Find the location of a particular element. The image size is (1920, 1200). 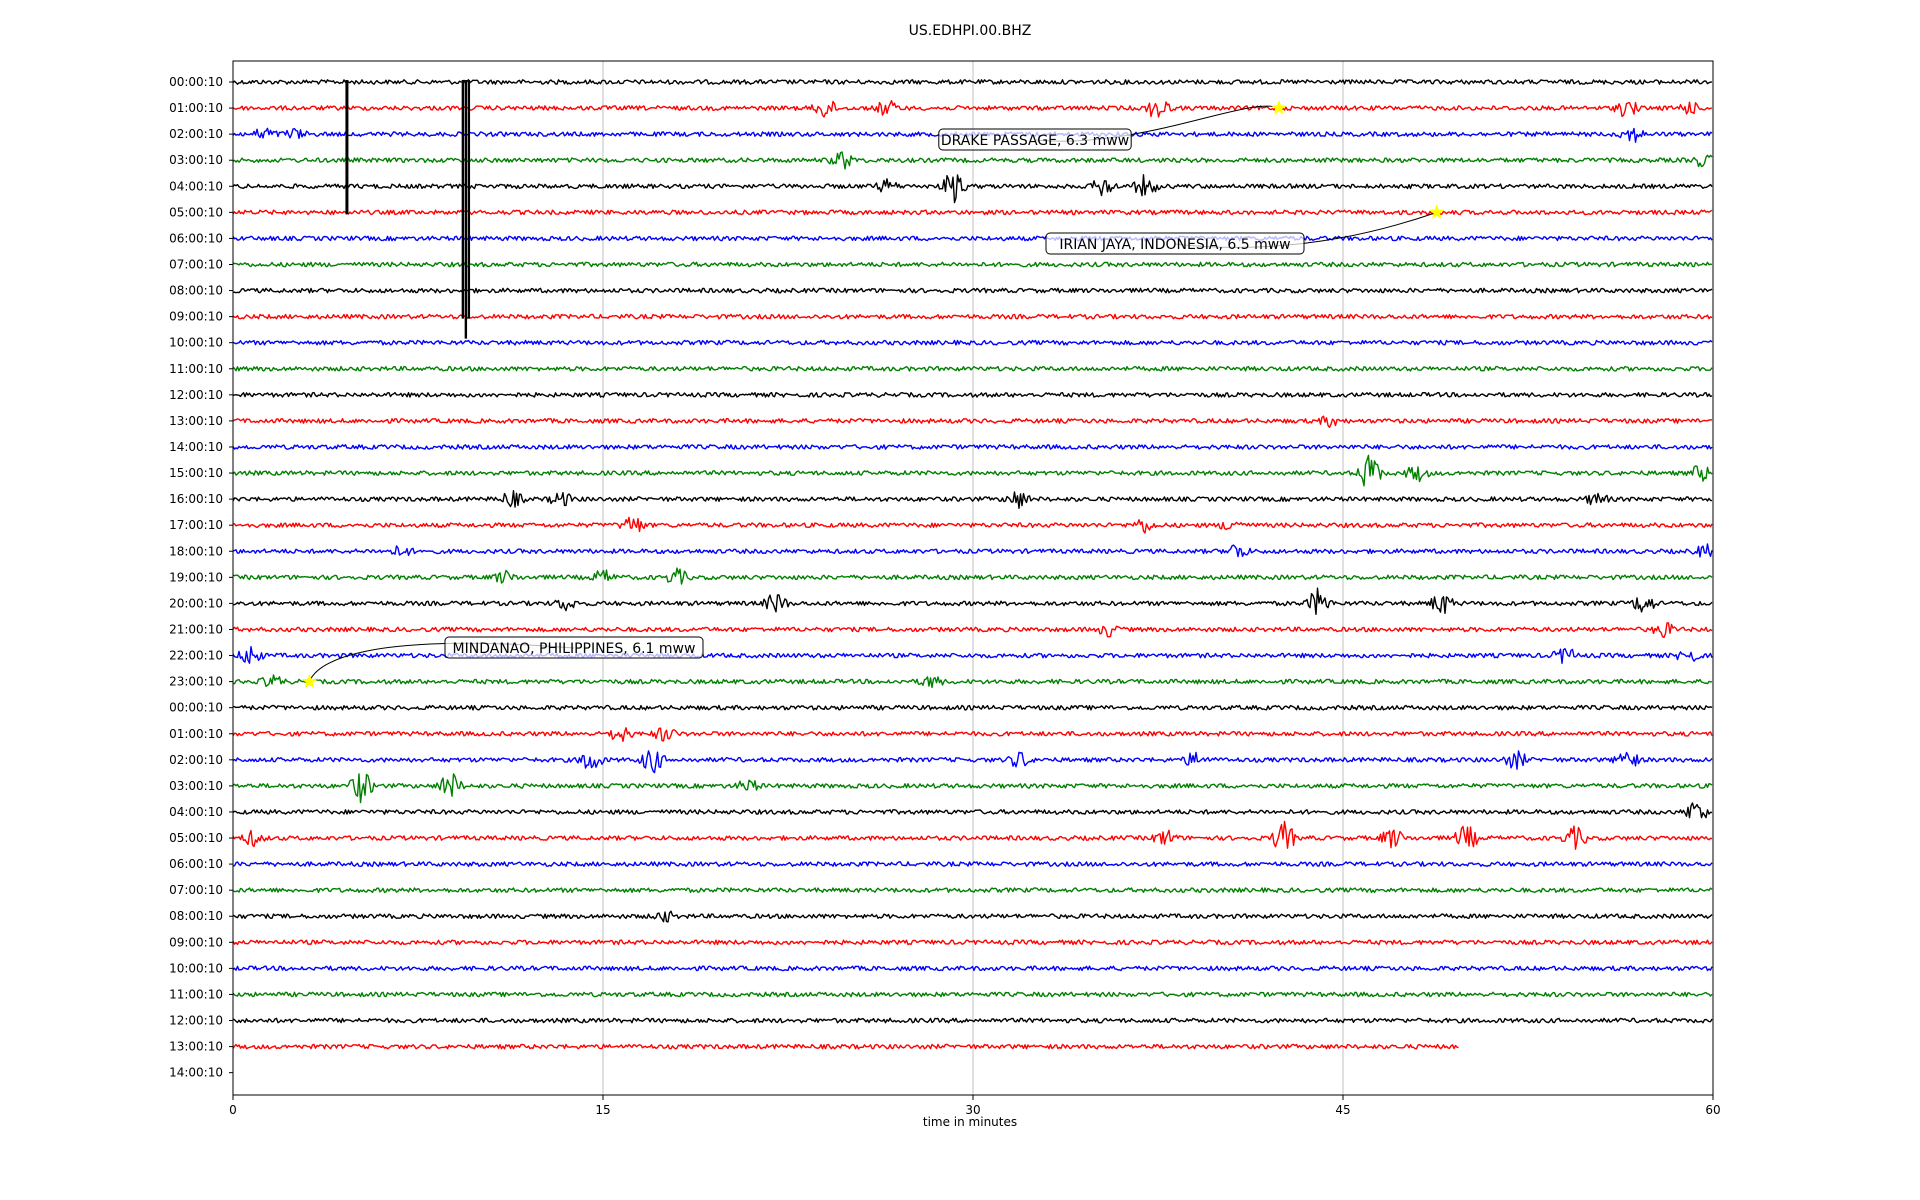

chart-title: US.EDHPI.00.BHZ is located at coordinates (970, 31).